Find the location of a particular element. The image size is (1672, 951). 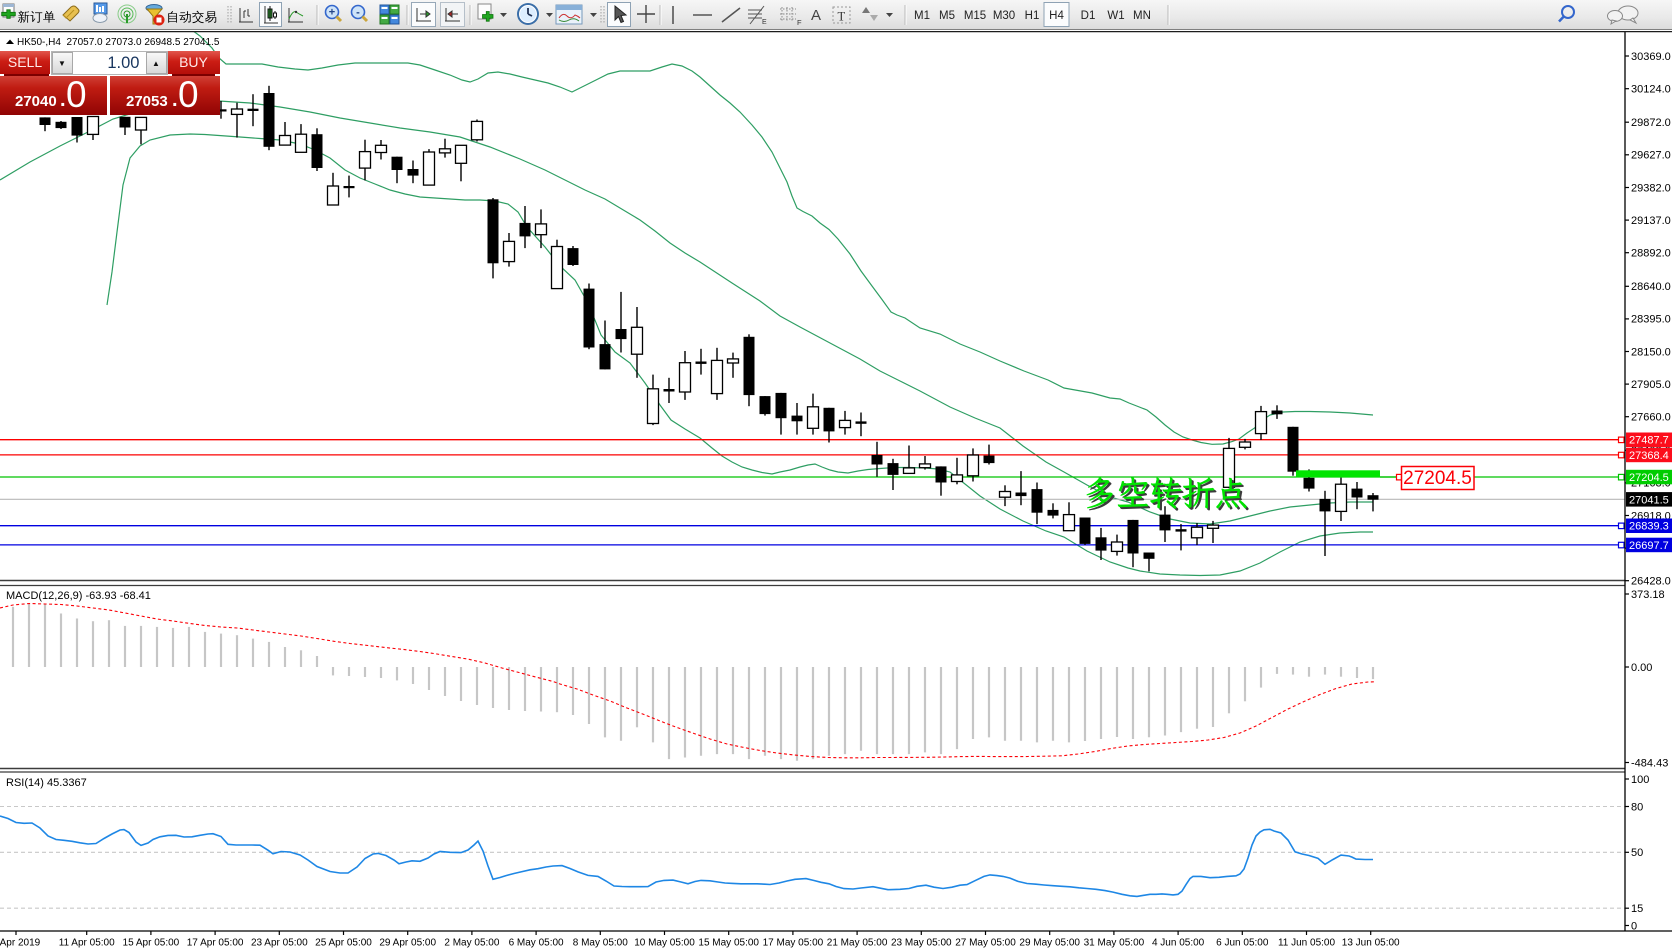

svg-text: 26697.7 is located at coordinates (1649, 546).